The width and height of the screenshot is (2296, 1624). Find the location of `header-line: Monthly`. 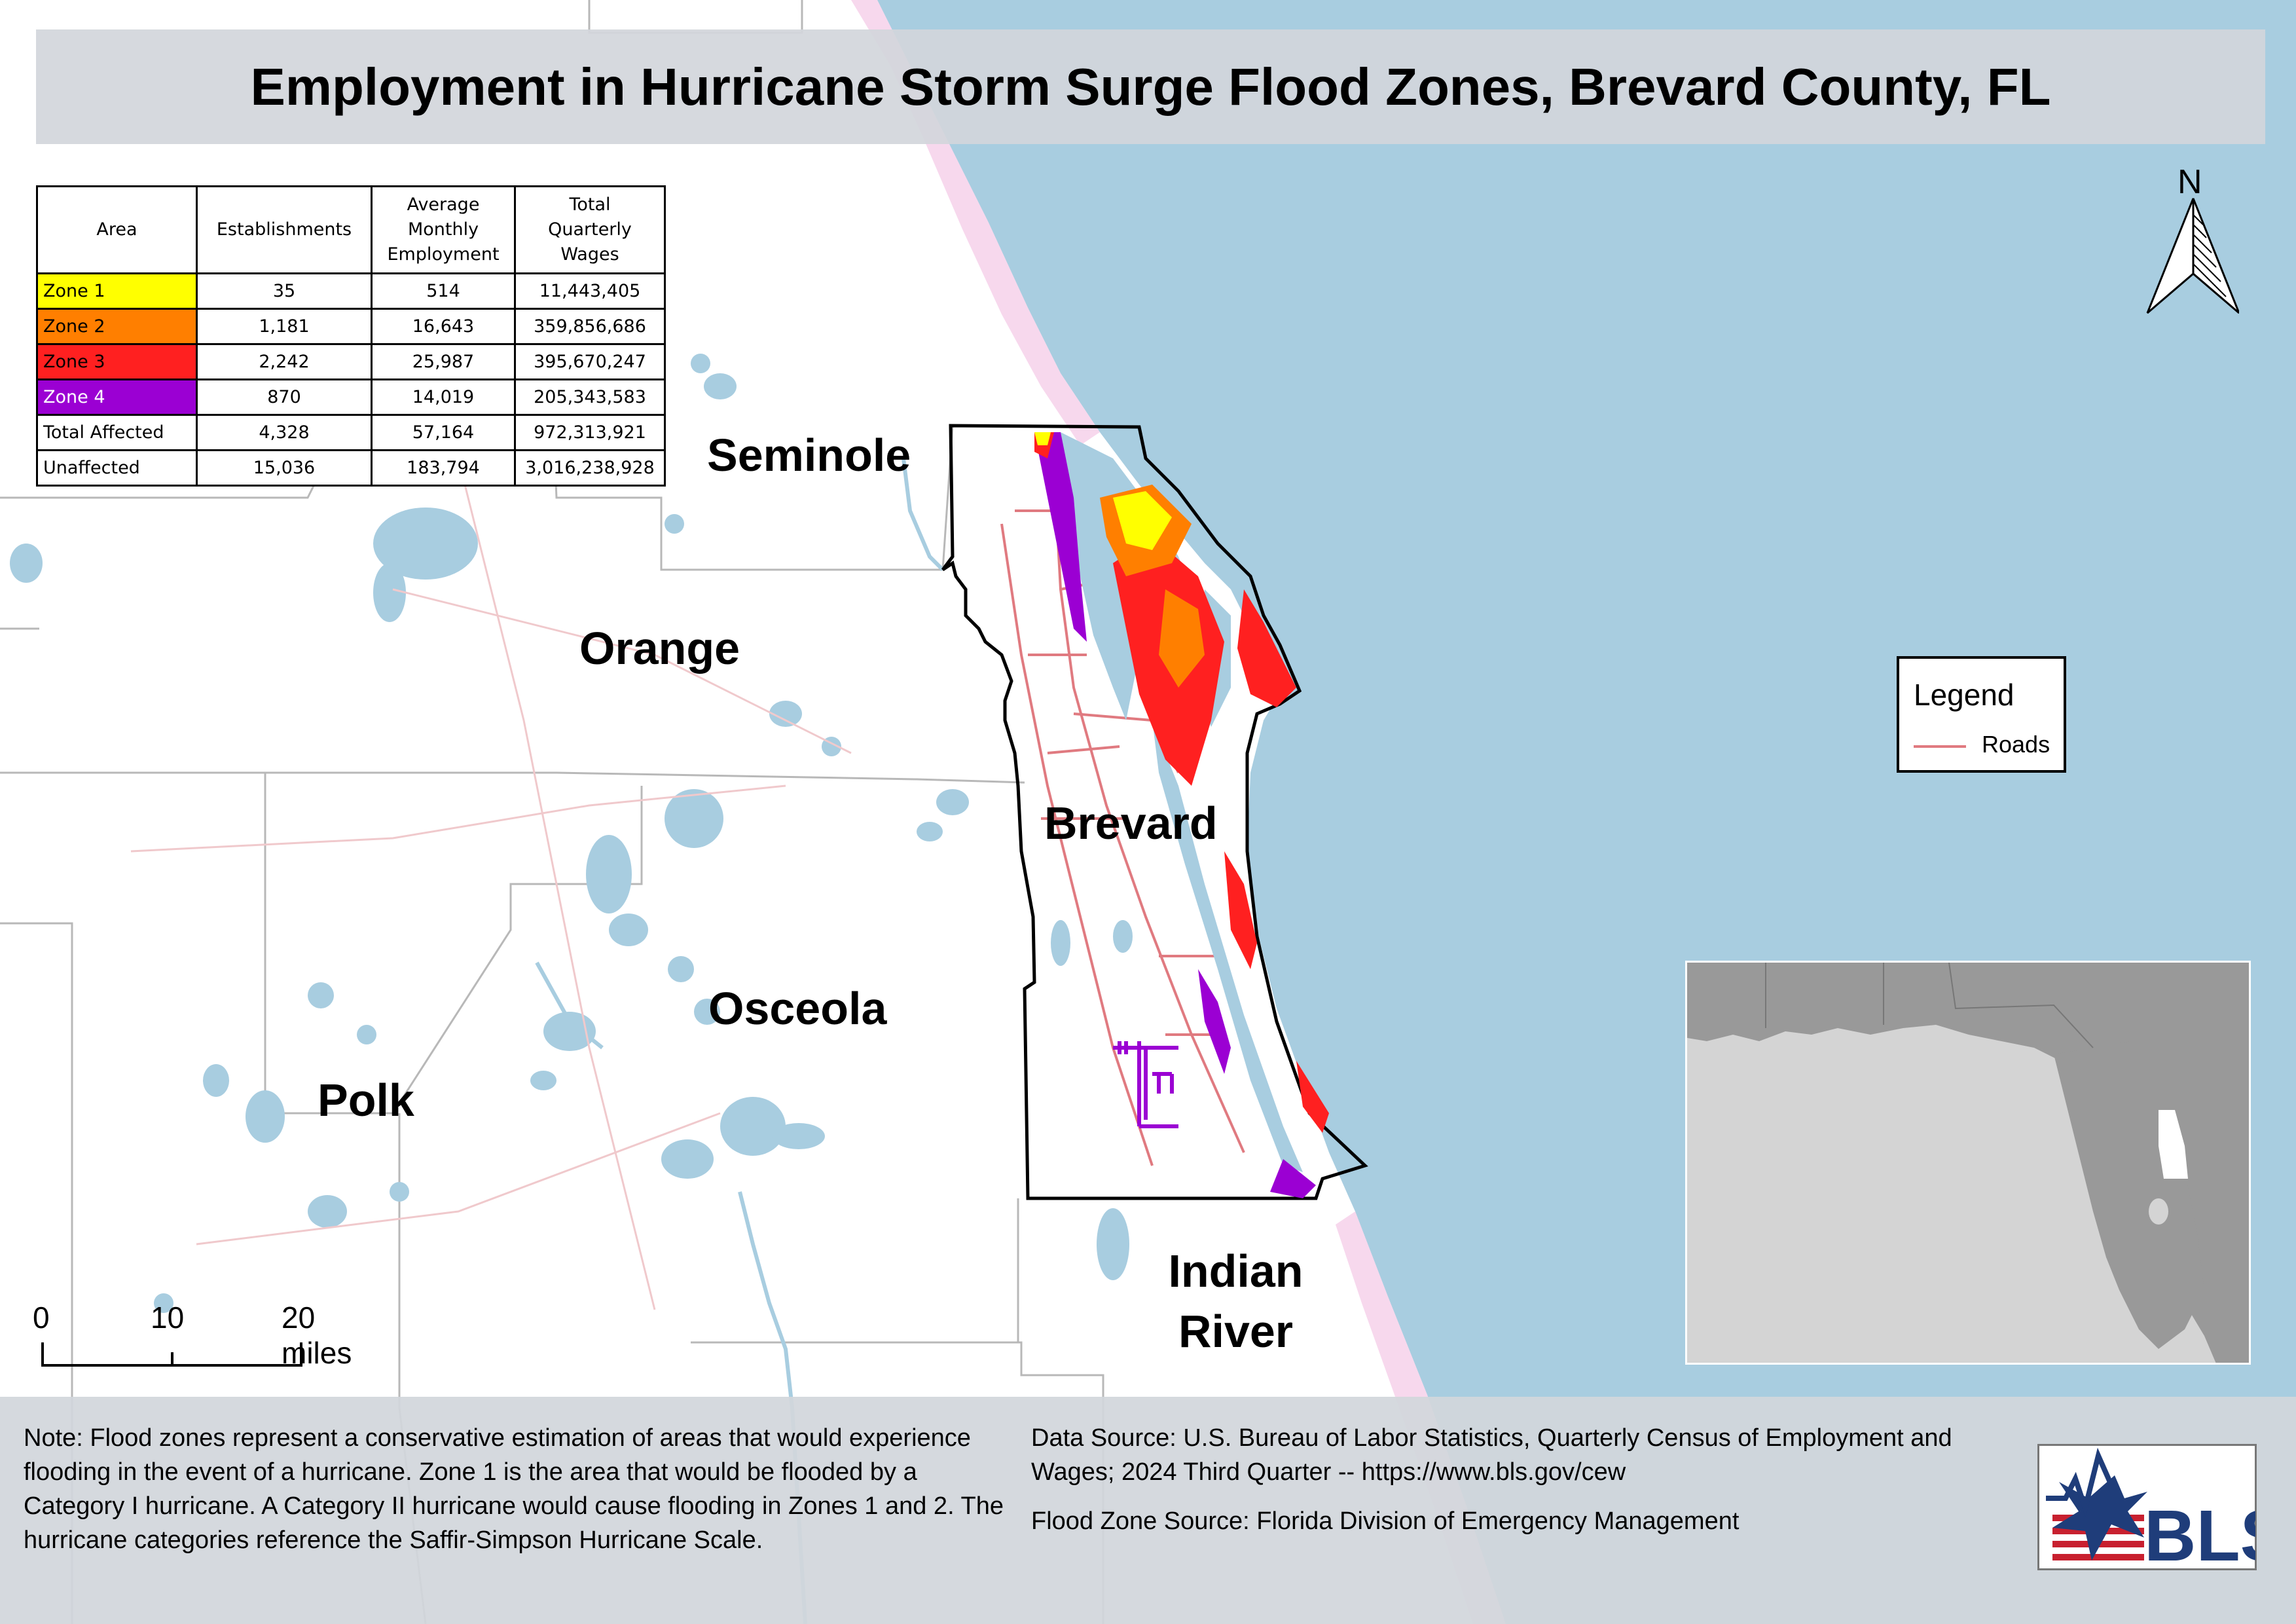

header-line: Monthly is located at coordinates (443, 229).